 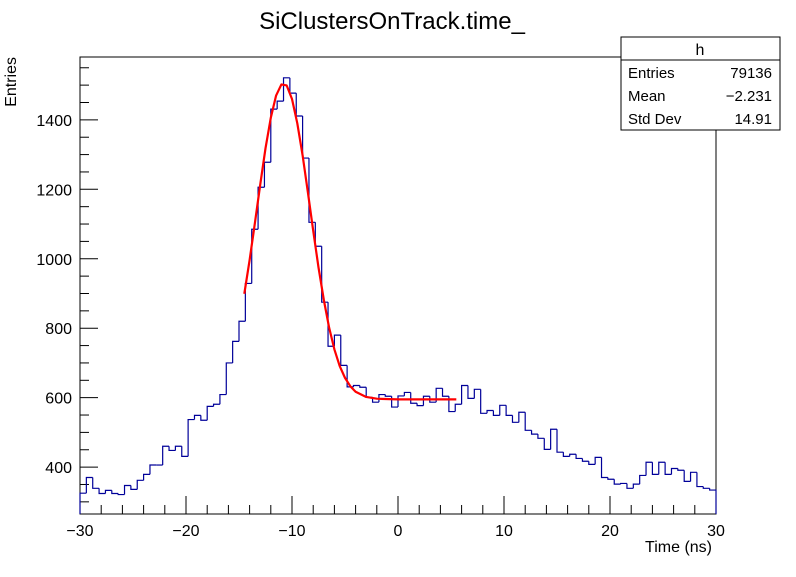 I want to click on x-tick-label: −20, so click(x=185, y=531).